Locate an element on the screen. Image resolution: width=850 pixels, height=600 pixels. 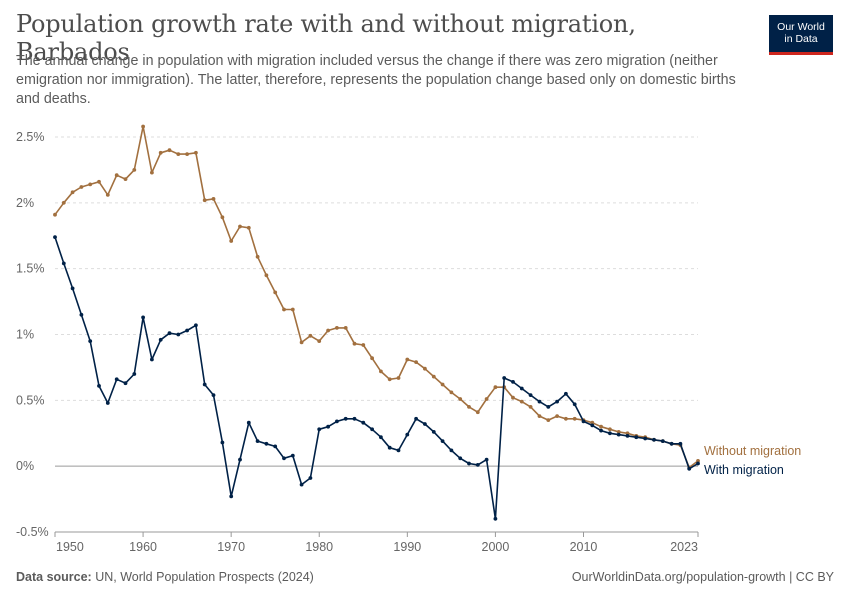
owid-logo: Our World in Data is located at coordinates (801, 35).